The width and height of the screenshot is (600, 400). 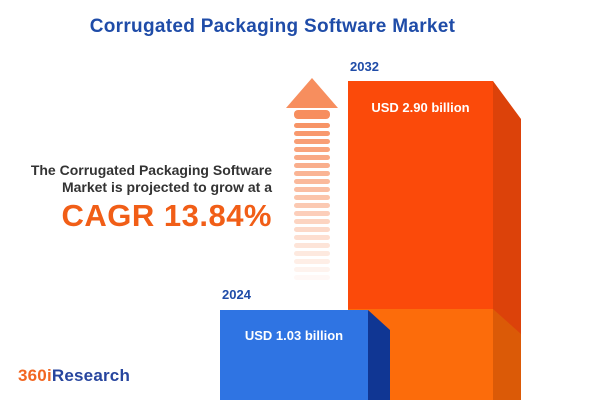 What do you see at coordinates (364, 66) in the screenshot?
I see `bar-label-2032: 2032` at bounding box center [364, 66].